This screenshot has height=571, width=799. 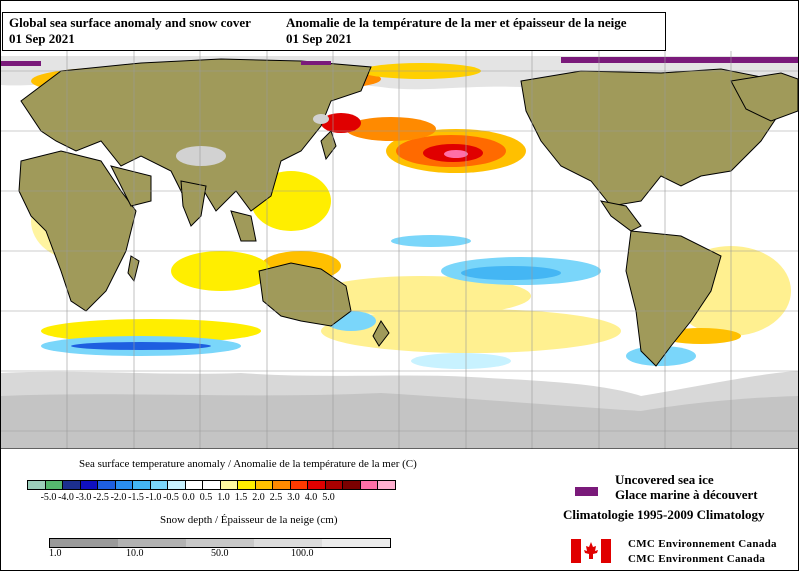 What do you see at coordinates (206, 497) in the screenshot?
I see `sst-label: 0.5` at bounding box center [206, 497].